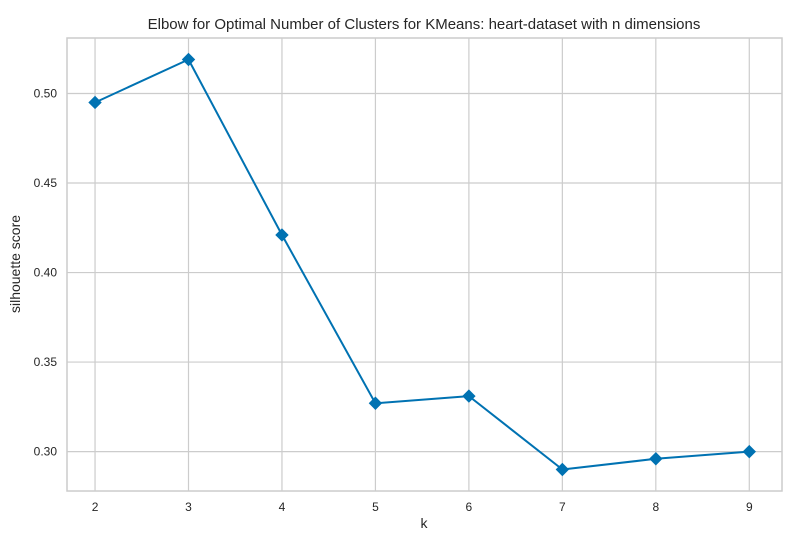 This screenshot has width=800, height=550. Describe the element at coordinates (469, 507) in the screenshot. I see `x-tick-label: 6` at that location.